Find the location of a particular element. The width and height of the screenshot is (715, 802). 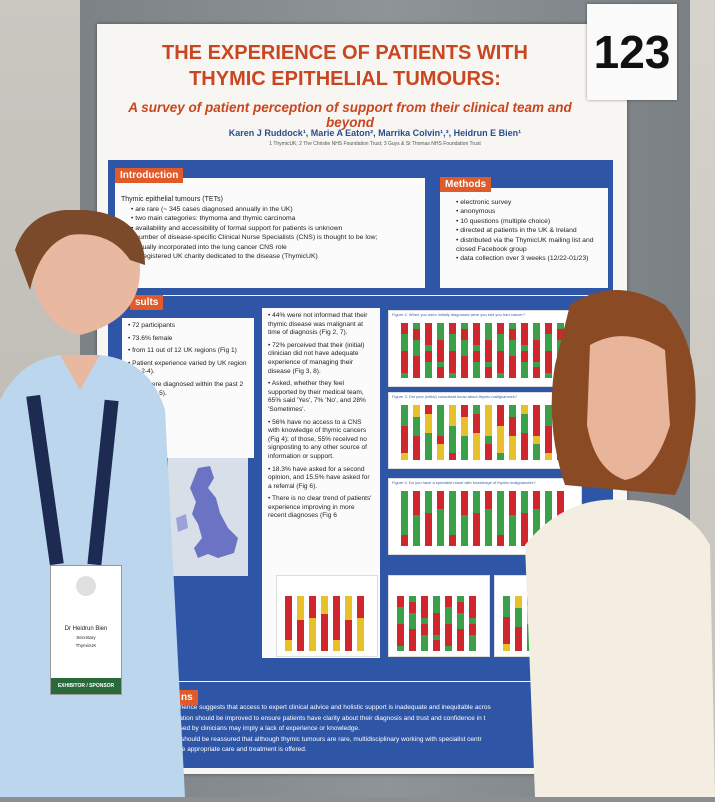

methods-heading: Methods is located at coordinates (466, 184).